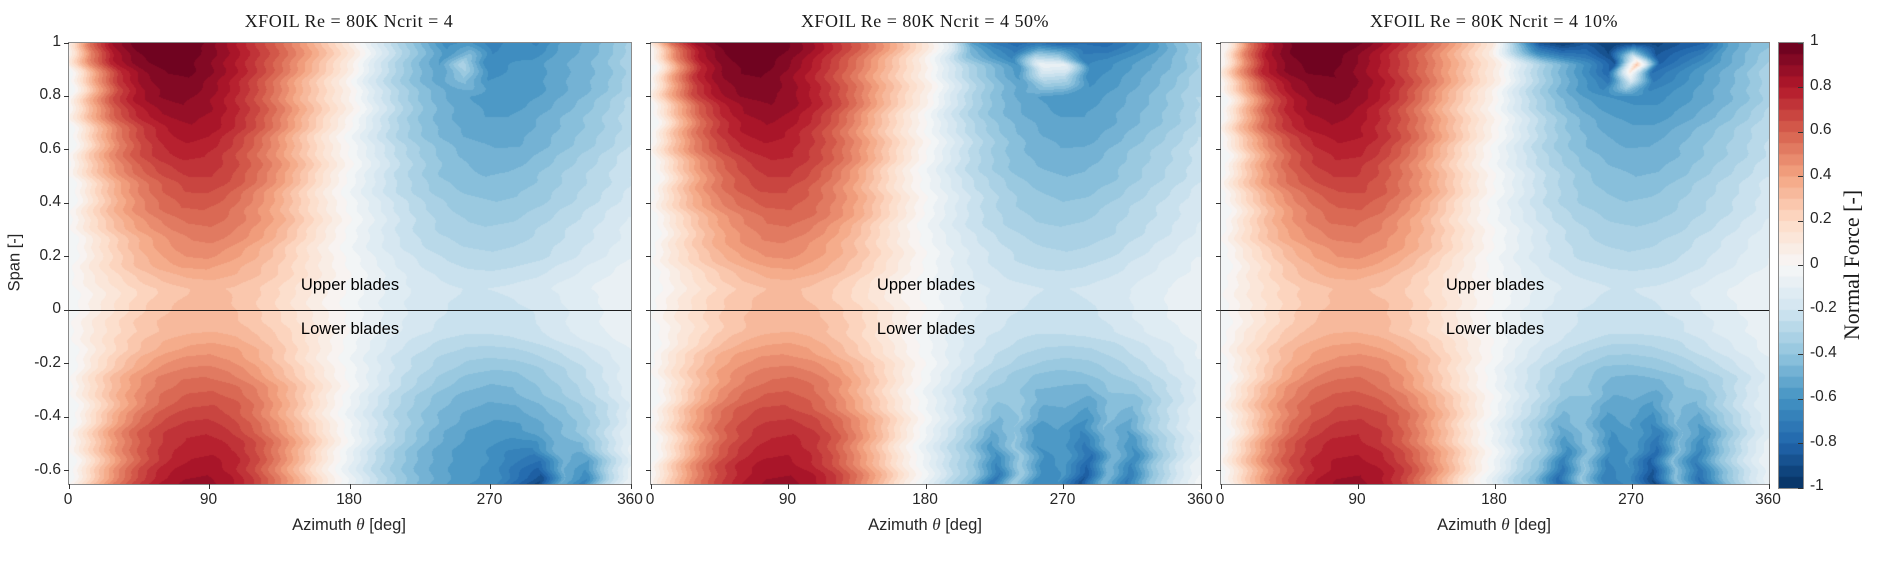  I want to click on panel-title: XFOIL Re = 80K Ncrit = 4 50%, so click(925, 21).